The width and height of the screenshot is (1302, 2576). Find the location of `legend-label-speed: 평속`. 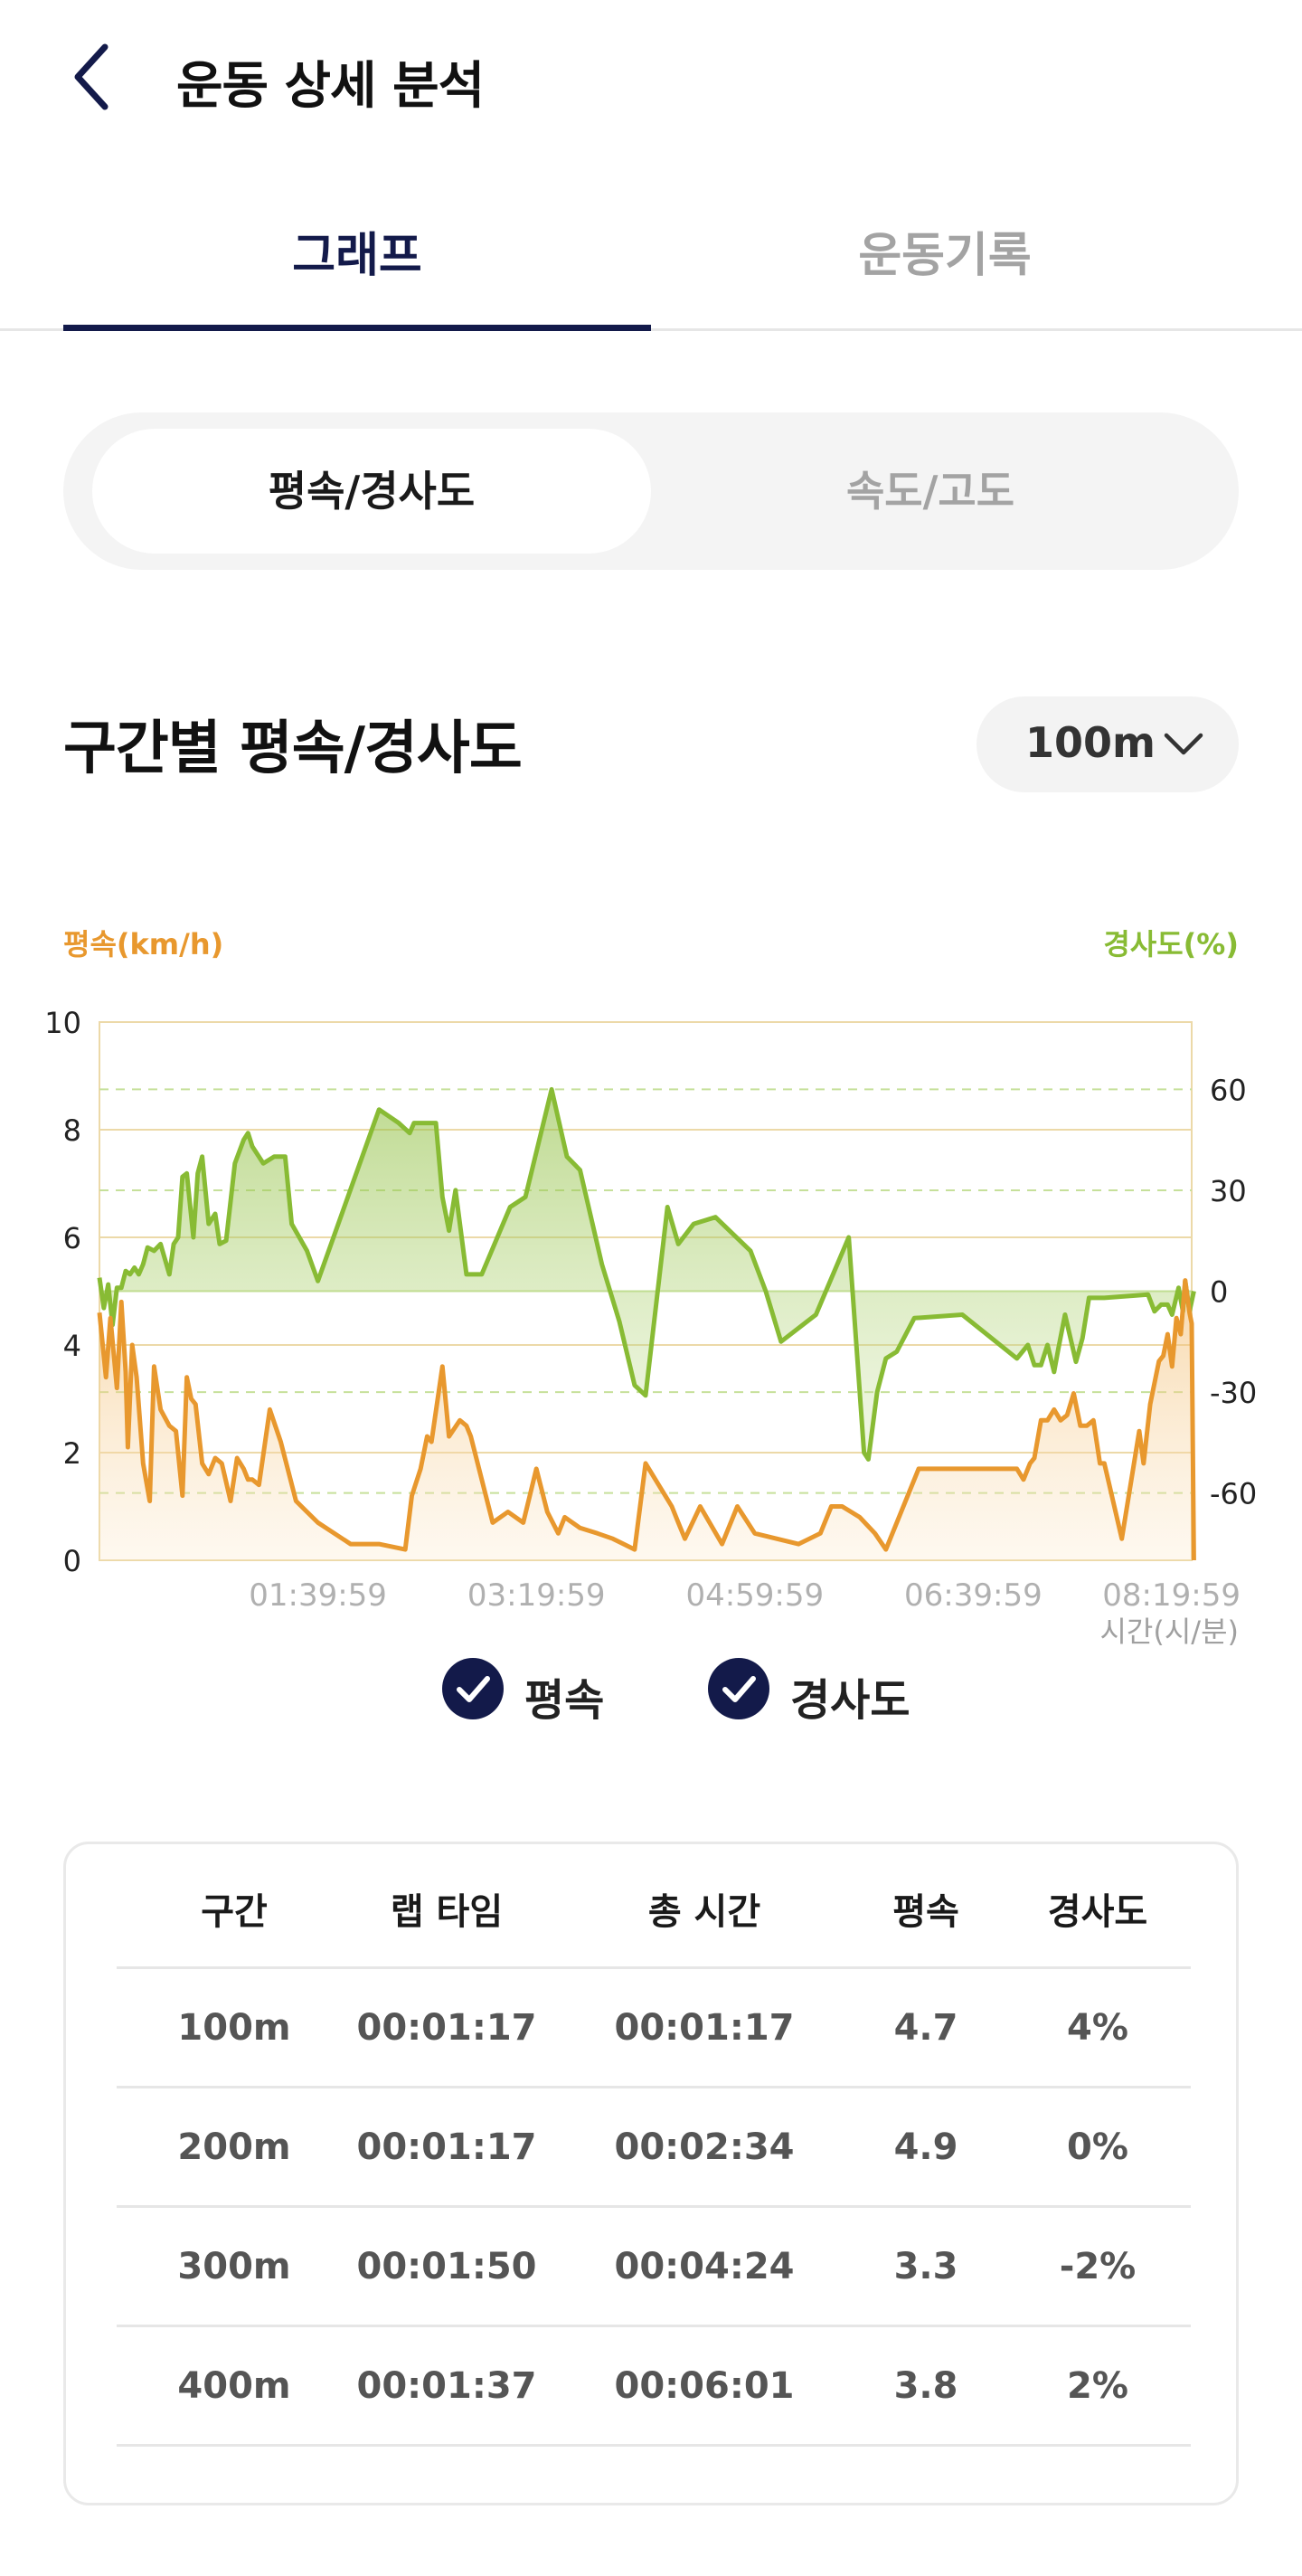

legend-label-speed: 평속 is located at coordinates (565, 1700).